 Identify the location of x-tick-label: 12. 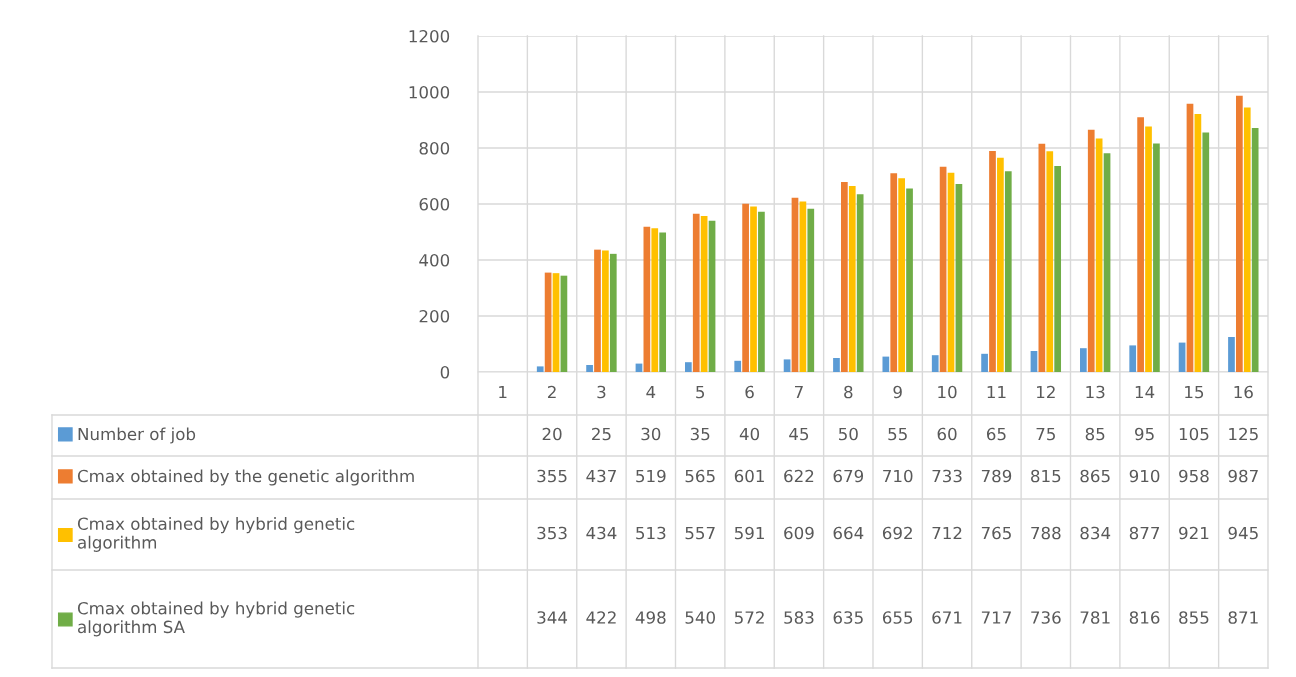
(1046, 392).